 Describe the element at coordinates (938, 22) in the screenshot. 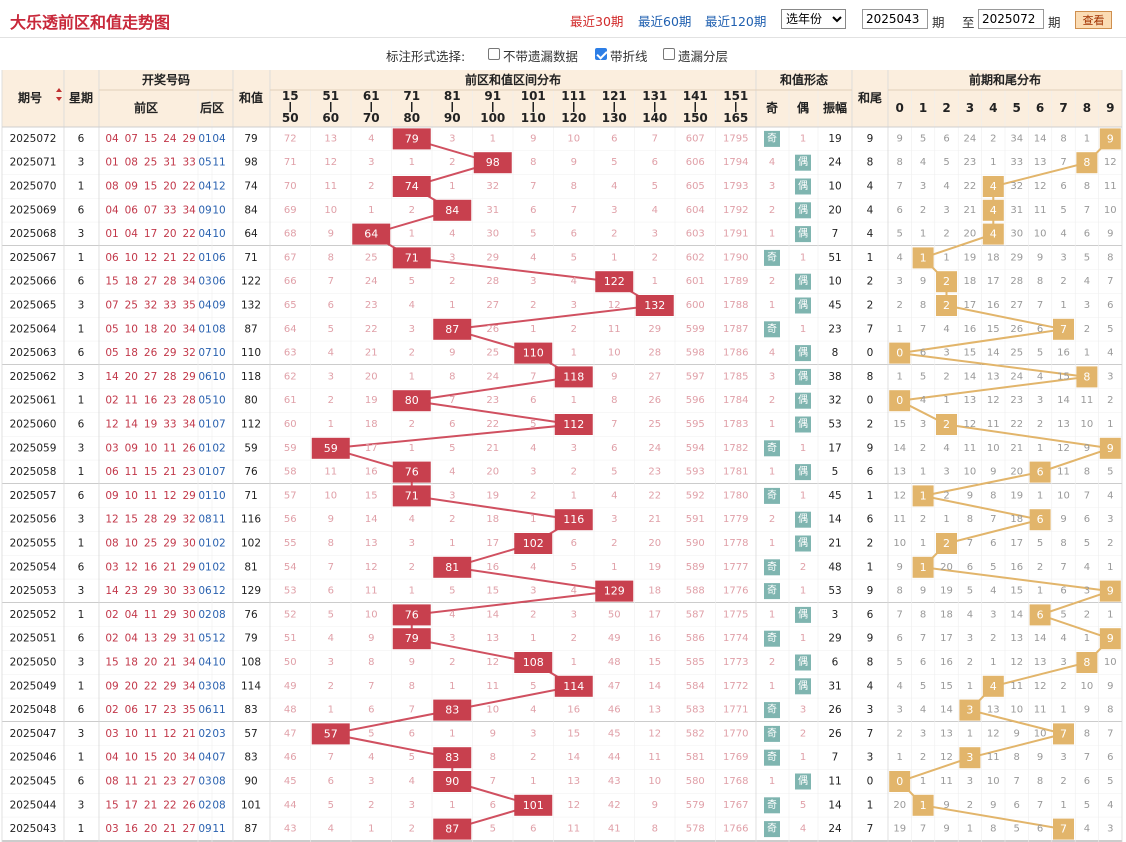

I see `range-unit-label: 期` at that location.